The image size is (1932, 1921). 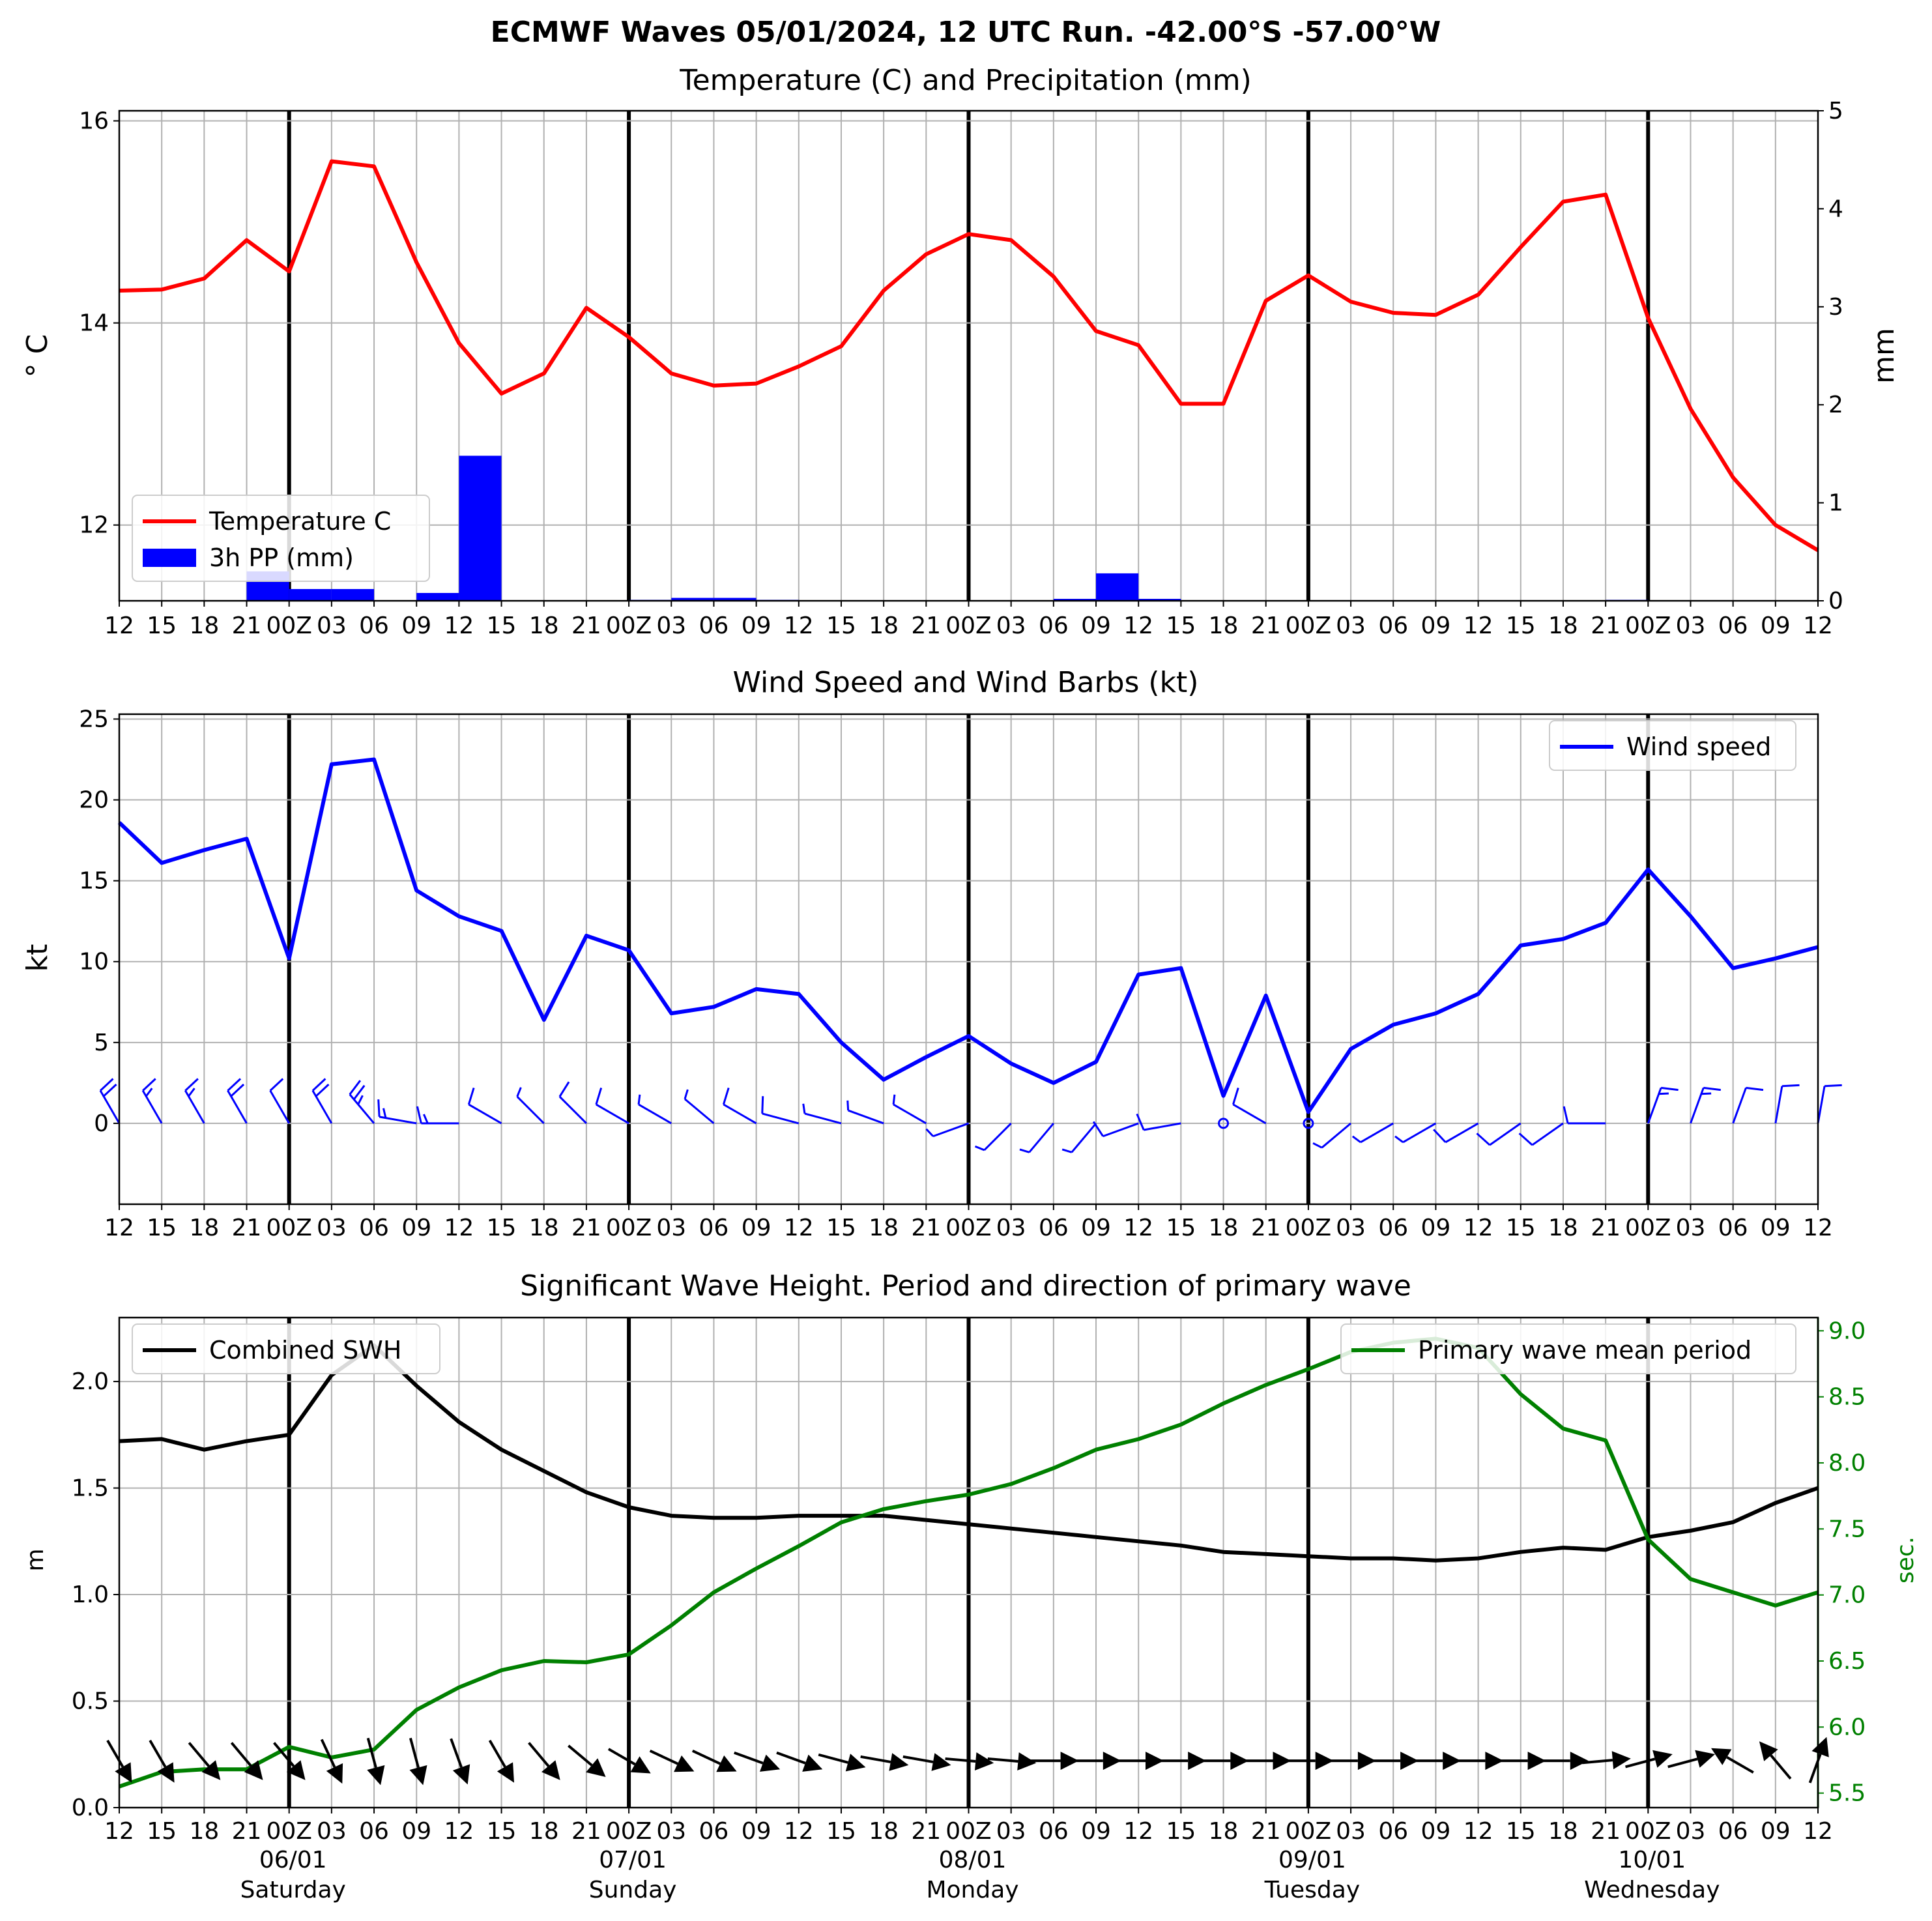 What do you see at coordinates (1835, 601) in the screenshot?
I see `y-right-tick-label: 0` at bounding box center [1835, 601].